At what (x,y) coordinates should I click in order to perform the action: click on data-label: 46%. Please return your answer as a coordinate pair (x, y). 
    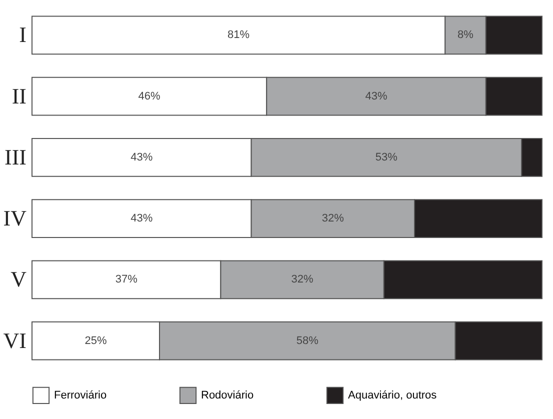
    Looking at the image, I should click on (149, 96).